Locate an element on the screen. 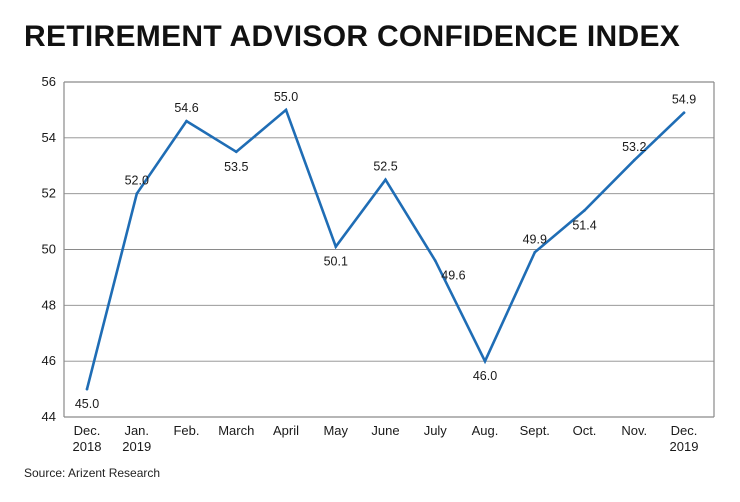 The width and height of the screenshot is (740, 502). y-tick-label: 56 is located at coordinates (49, 81).